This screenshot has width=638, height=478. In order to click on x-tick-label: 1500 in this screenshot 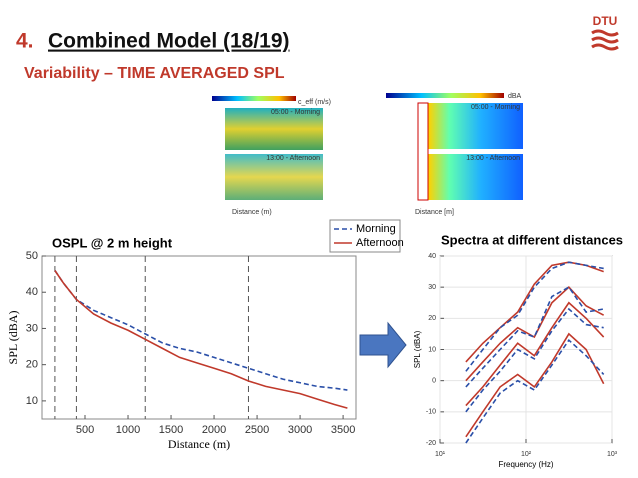, I will do `click(171, 430)`.